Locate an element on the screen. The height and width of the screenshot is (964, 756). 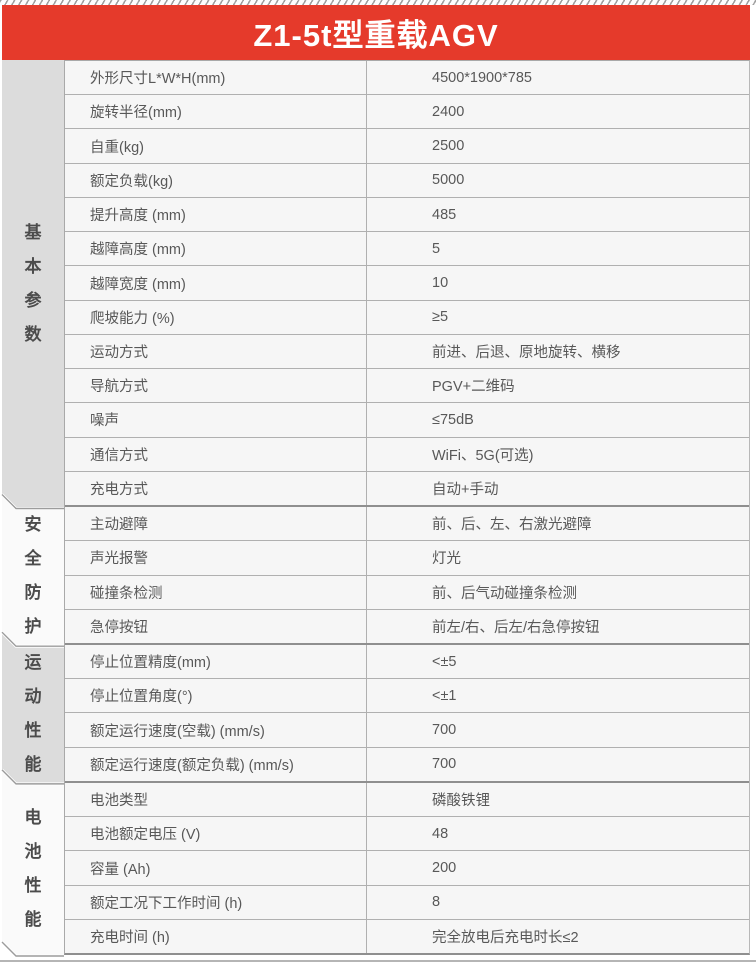
spec-value: 4500*1900*785 is located at coordinates (482, 77).